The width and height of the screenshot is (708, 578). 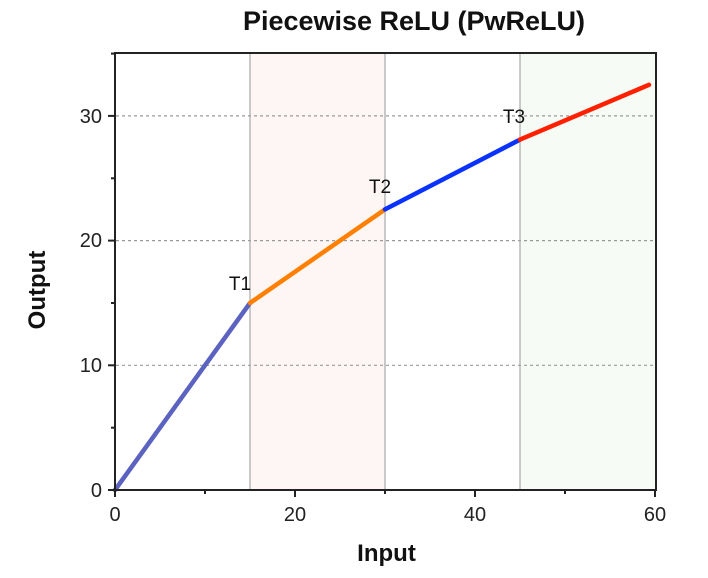 What do you see at coordinates (380, 187) in the screenshot?
I see `annotation-t2: T2` at bounding box center [380, 187].